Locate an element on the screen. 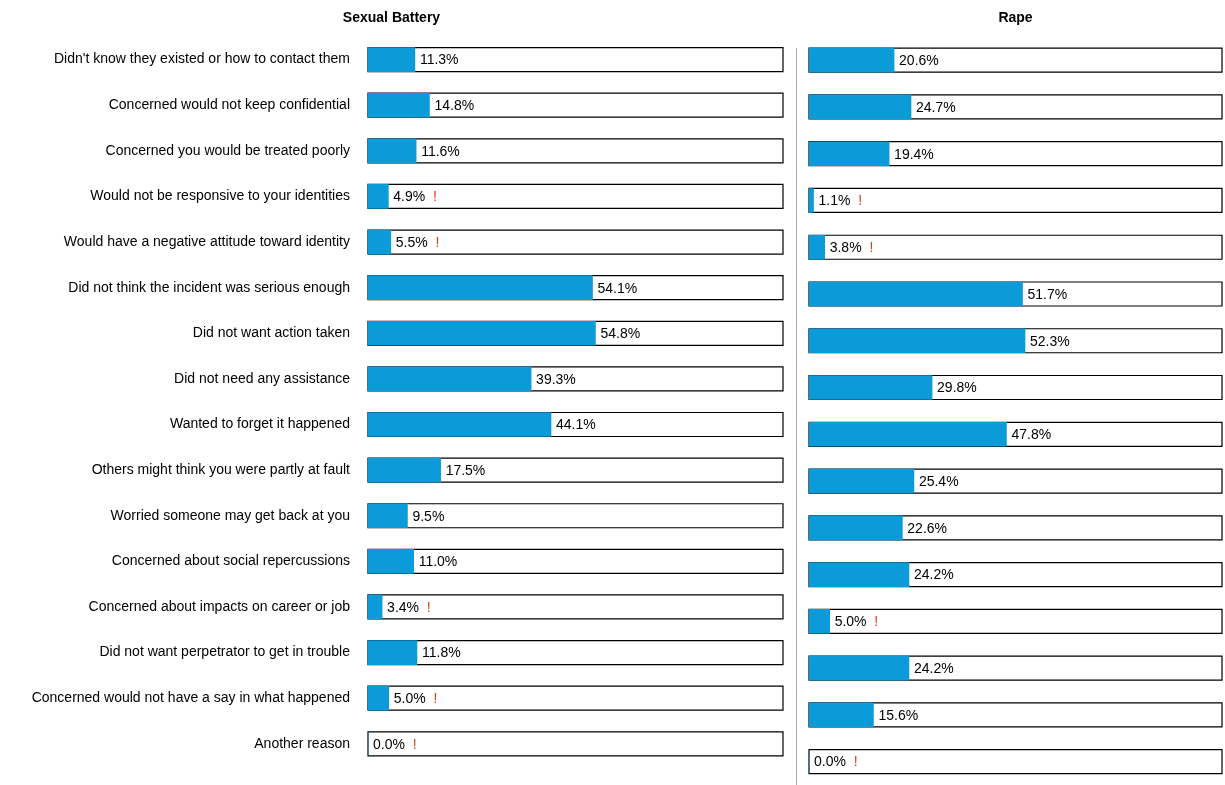 The height and width of the screenshot is (785, 1225). data-label: 11.6% is located at coordinates (440, 150).